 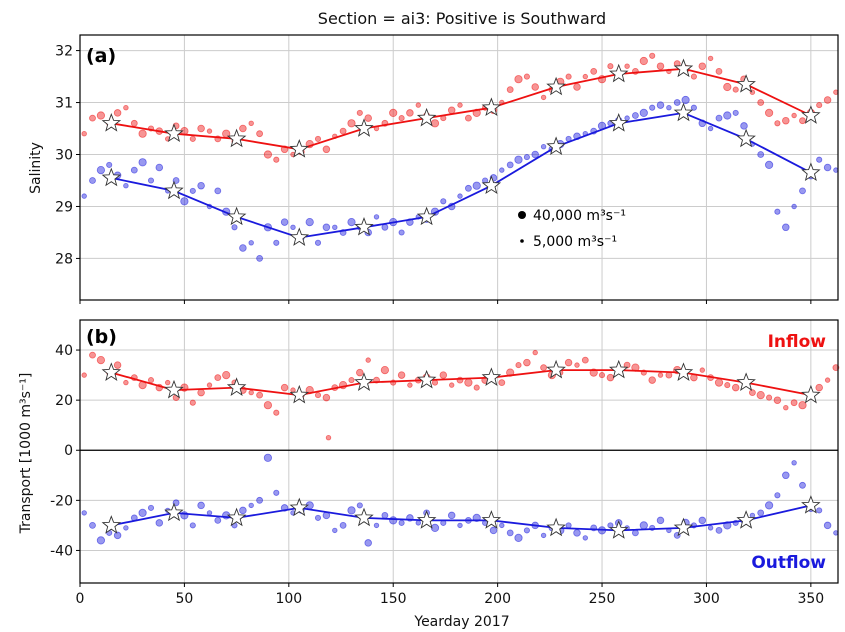 What do you see at coordinates (575, 242) in the screenshot?
I see `size-legend-small-label: 5,000 m³s⁻¹` at bounding box center [575, 242].